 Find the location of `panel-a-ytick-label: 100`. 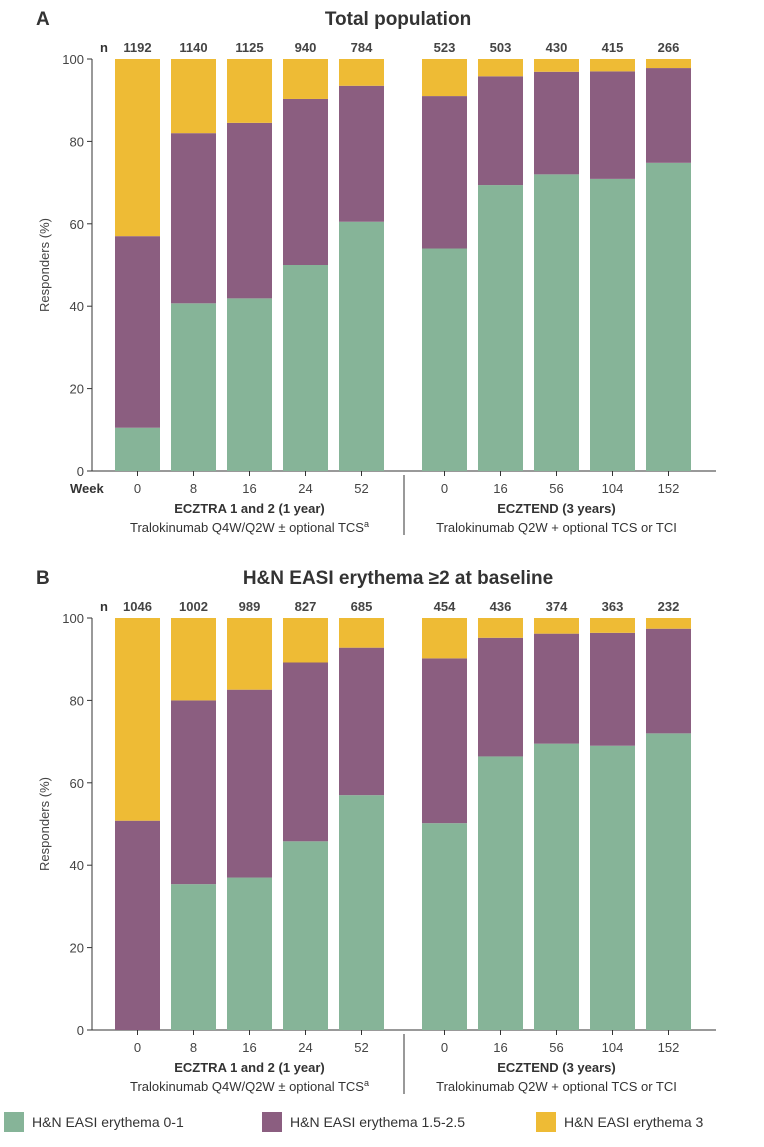

panel-a-ytick-label: 100 is located at coordinates (73, 59).